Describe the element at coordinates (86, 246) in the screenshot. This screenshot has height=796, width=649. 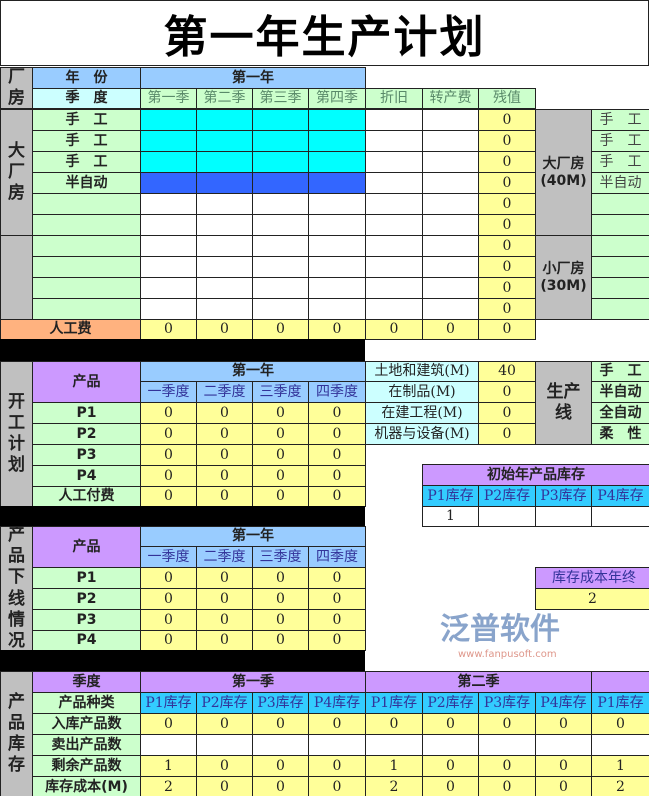
I see `line-type-row` at that location.